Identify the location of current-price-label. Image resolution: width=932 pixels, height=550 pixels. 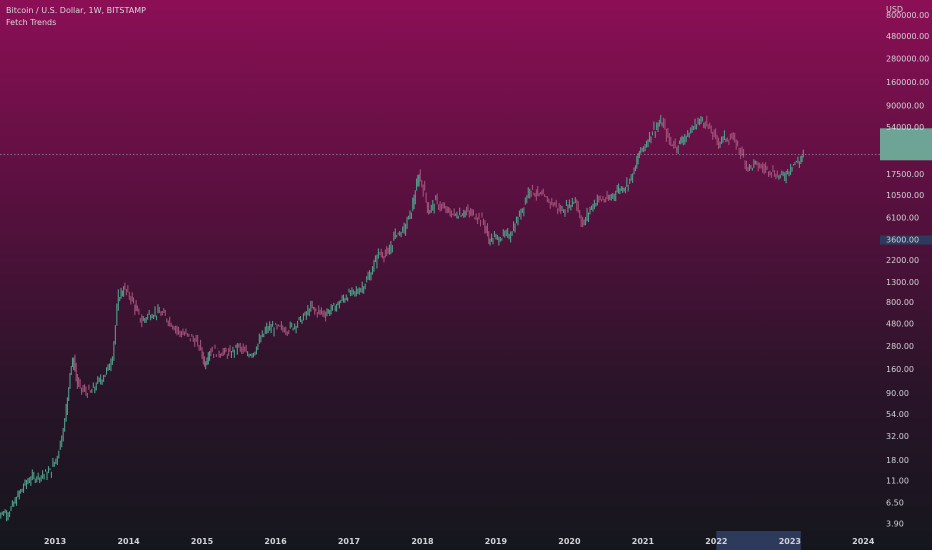
(906, 144).